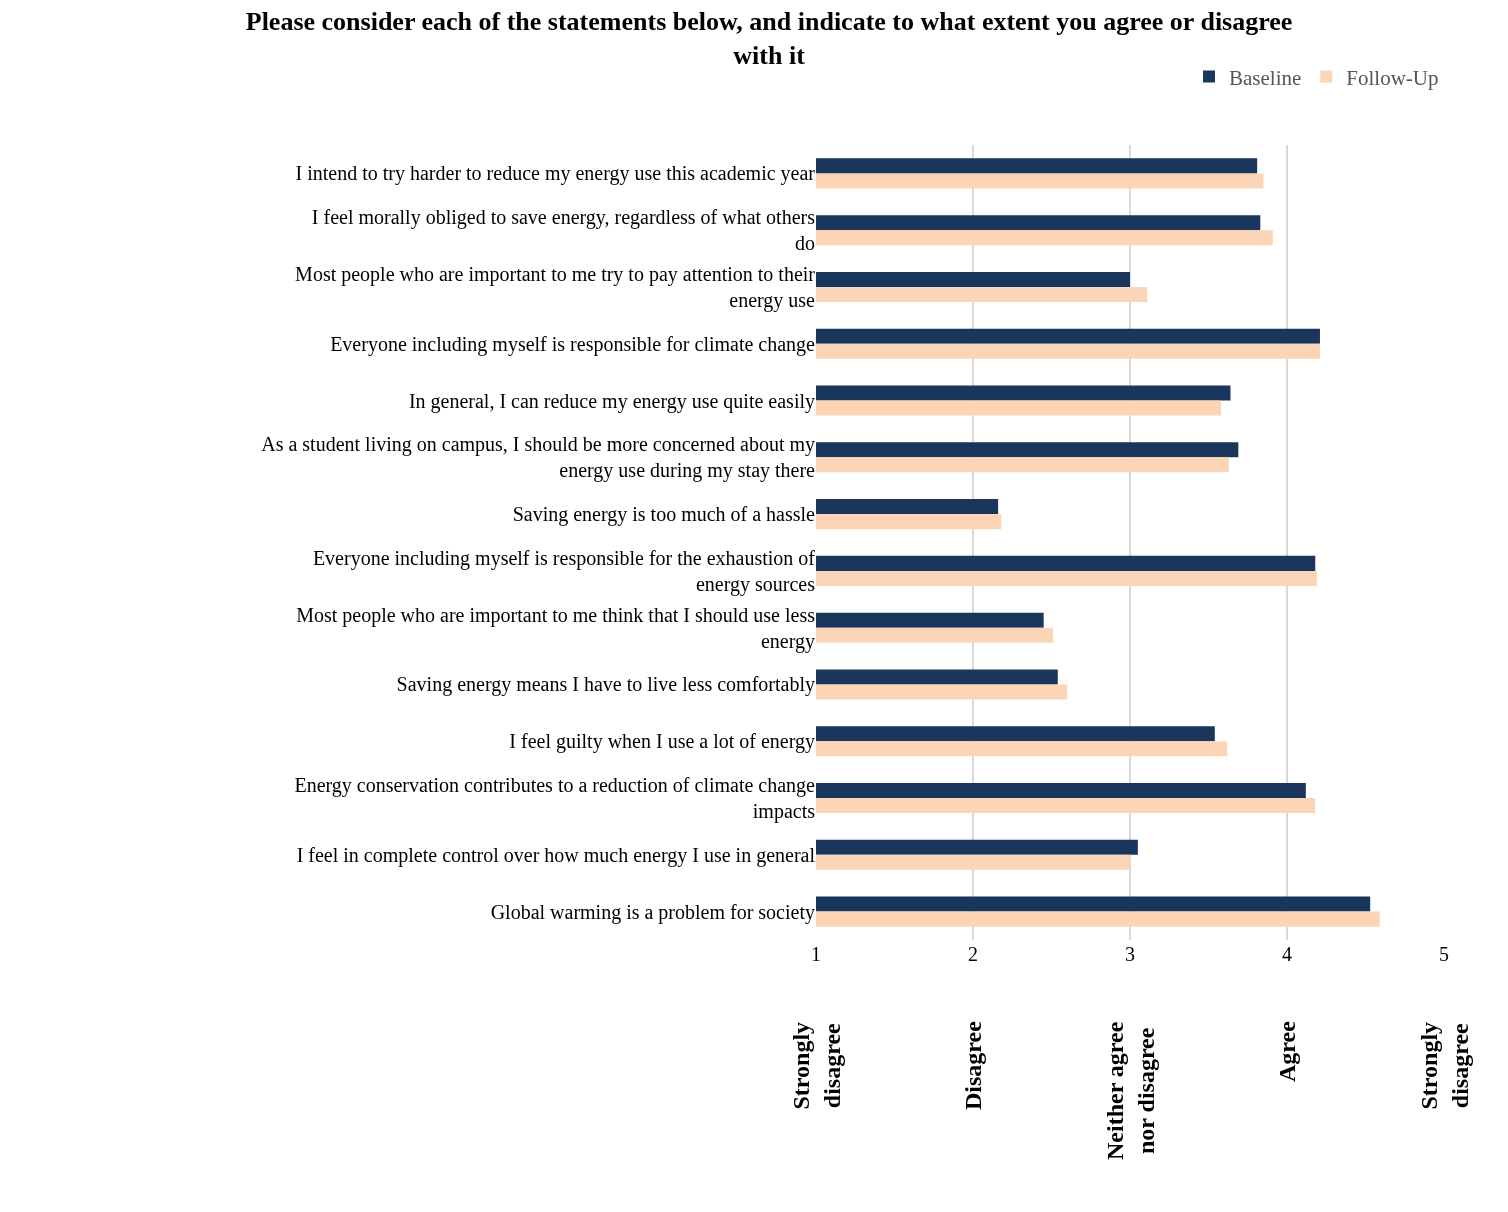 The image size is (1508, 1212). What do you see at coordinates (563, 230) in the screenshot?
I see `y-tick-label: I feel morally obliged to save energy, regardless of what others do` at bounding box center [563, 230].